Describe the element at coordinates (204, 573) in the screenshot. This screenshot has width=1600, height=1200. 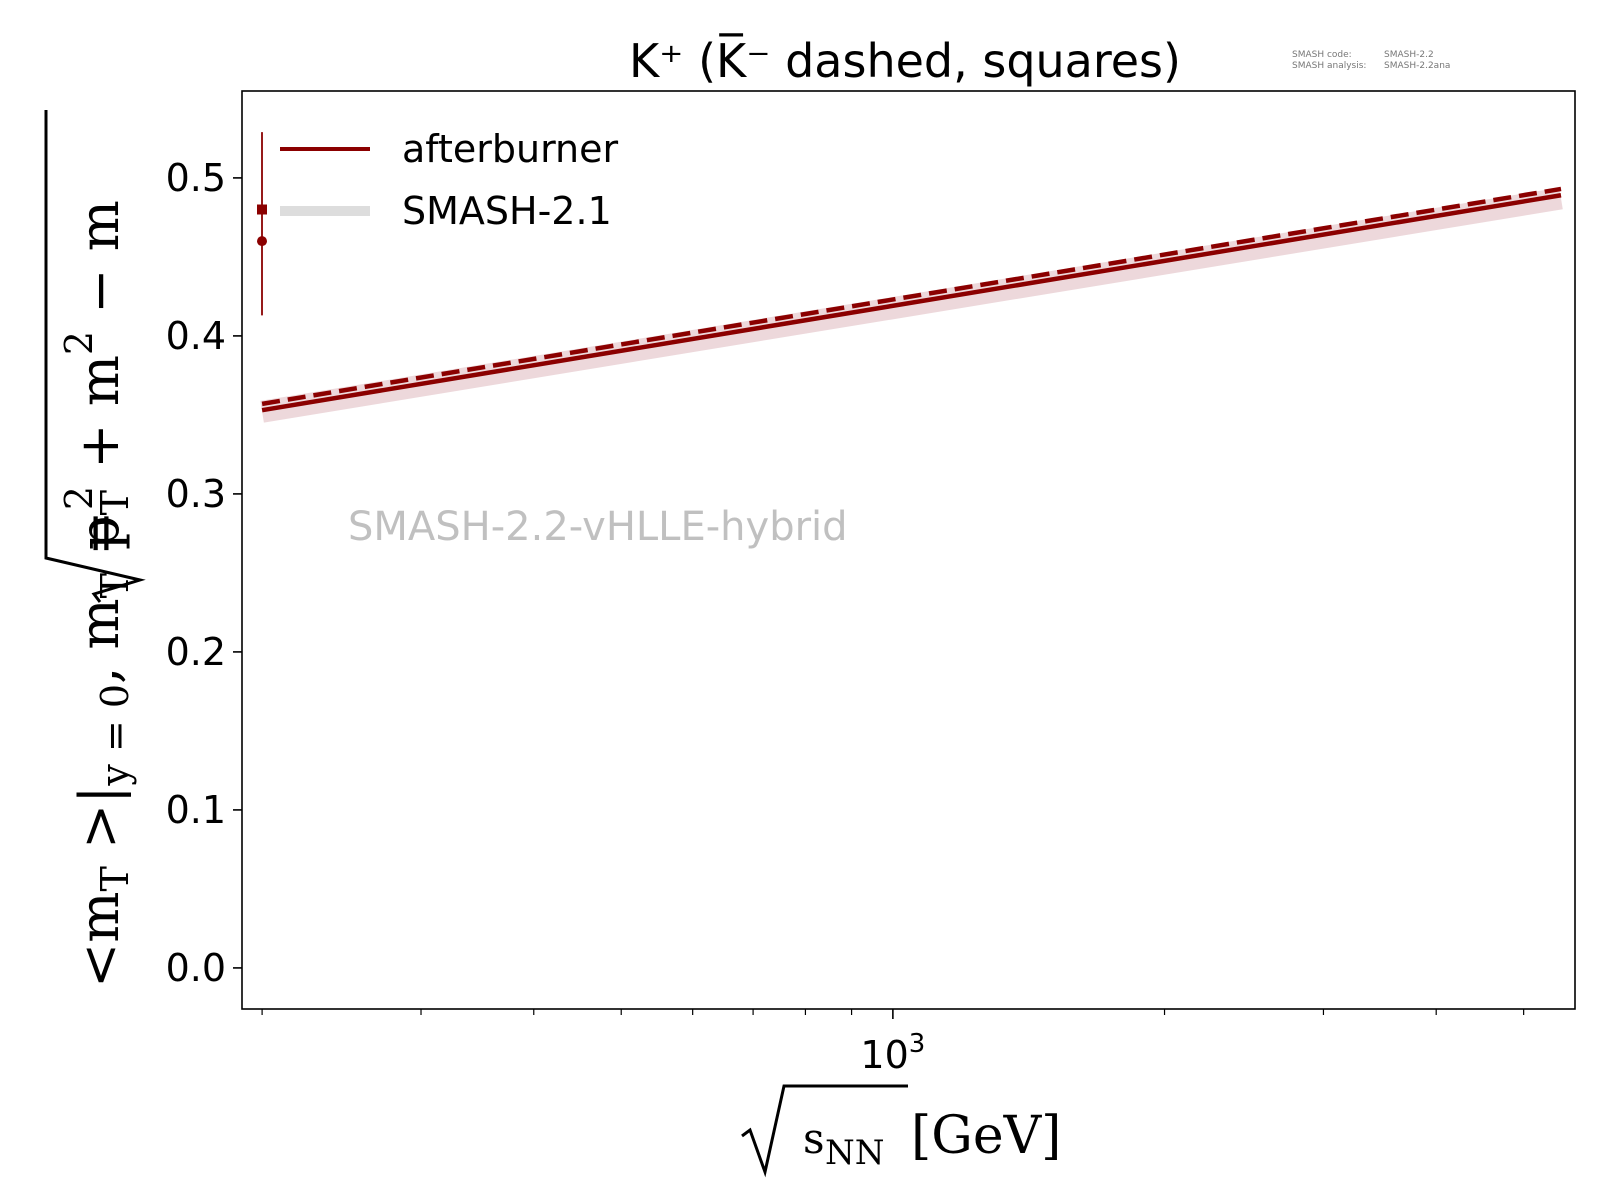
I see `y-ticks: 0.0 0.1 0.2 0.3 0.4 0.5` at that location.